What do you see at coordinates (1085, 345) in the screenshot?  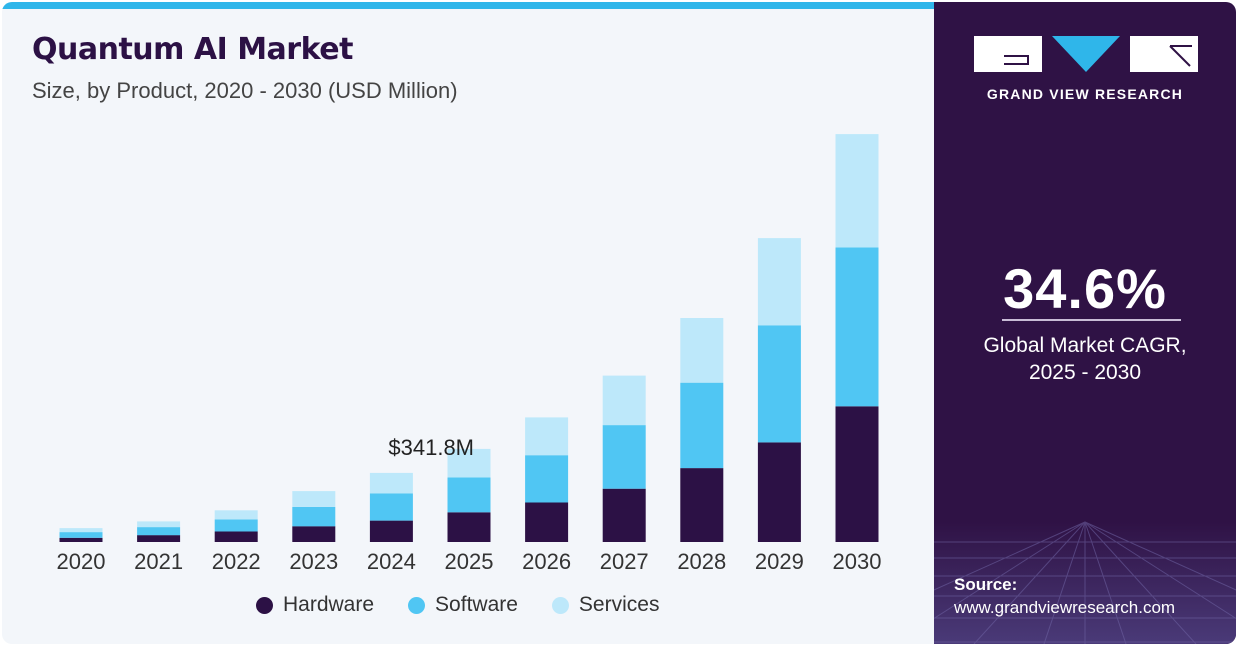 I see `cagr-label-line-1: Global Market CAGR,` at bounding box center [1085, 345].